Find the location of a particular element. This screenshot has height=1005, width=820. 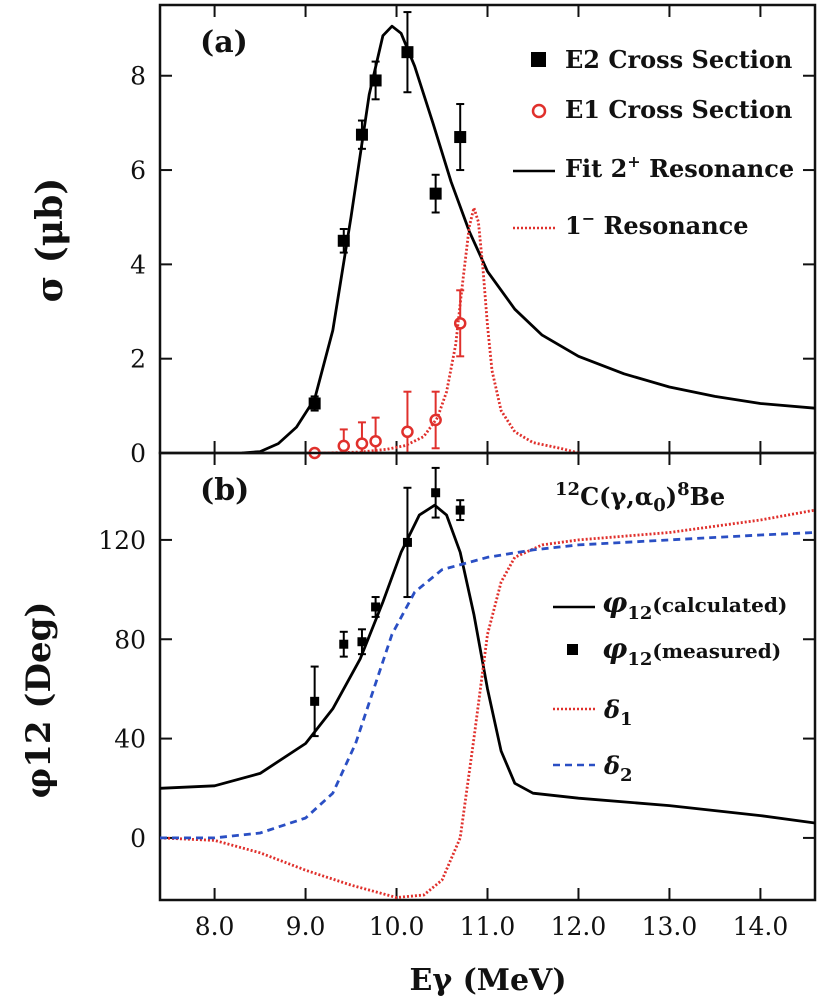

y-tick-label-a: 0 is located at coordinates (138, 453).